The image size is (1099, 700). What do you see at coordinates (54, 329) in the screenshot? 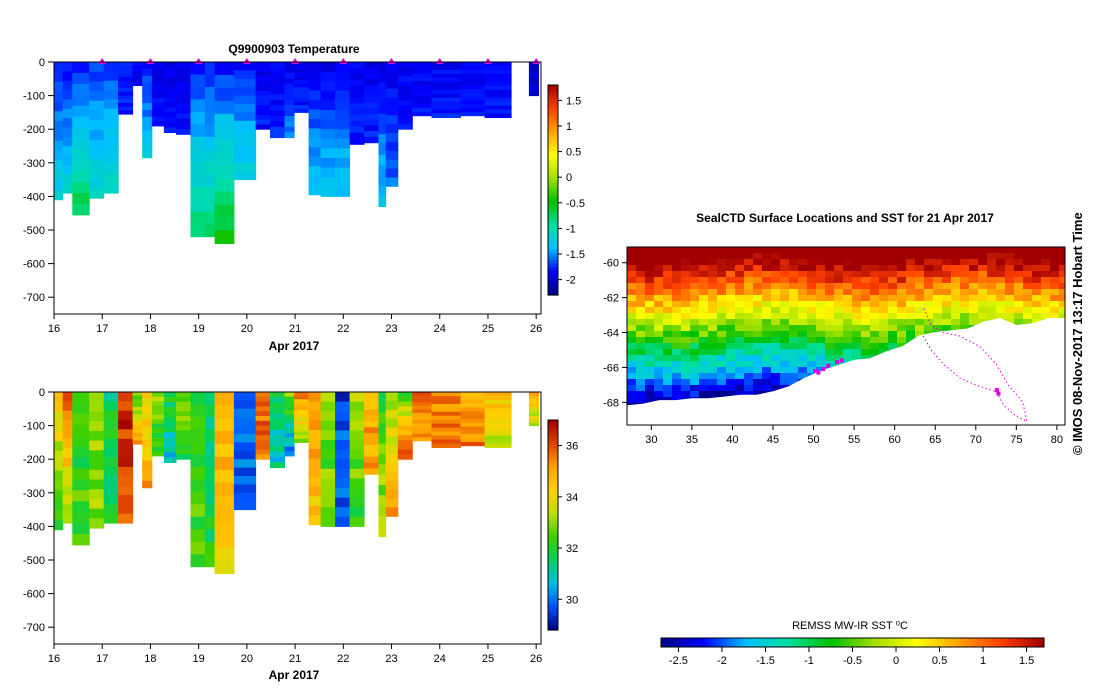
I see `x-tick-label: 16` at bounding box center [54, 329].